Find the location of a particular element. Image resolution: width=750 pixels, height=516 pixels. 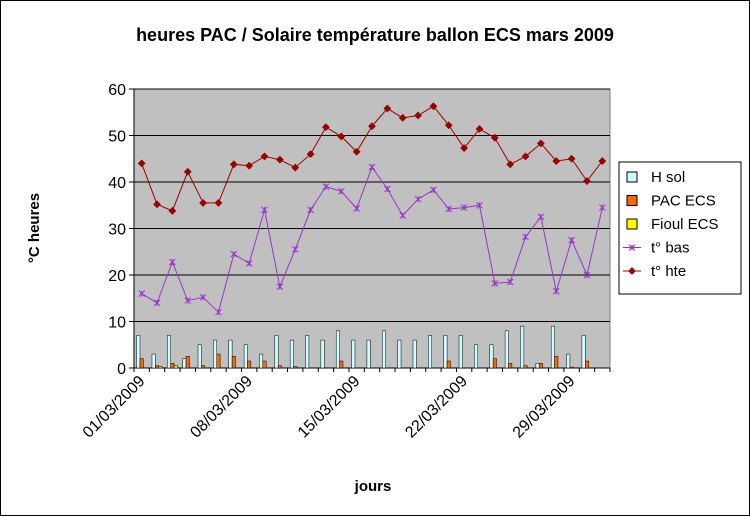

legend-swatch-fioul-ecs is located at coordinates (632, 224).